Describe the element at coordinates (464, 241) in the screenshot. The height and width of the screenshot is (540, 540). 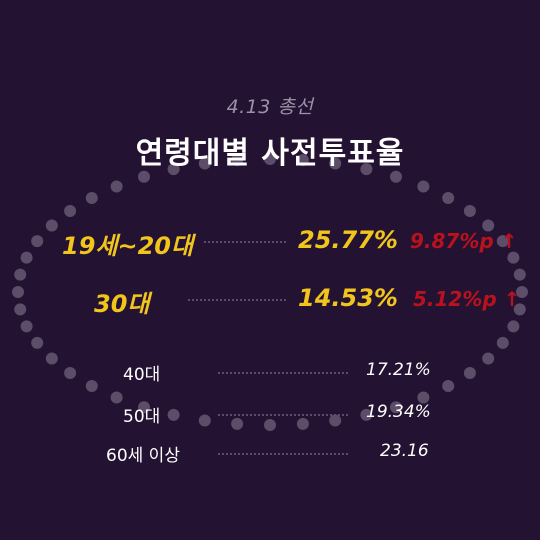
I see `turnout-delta-19-20s: 9.87%p ↑` at that location.